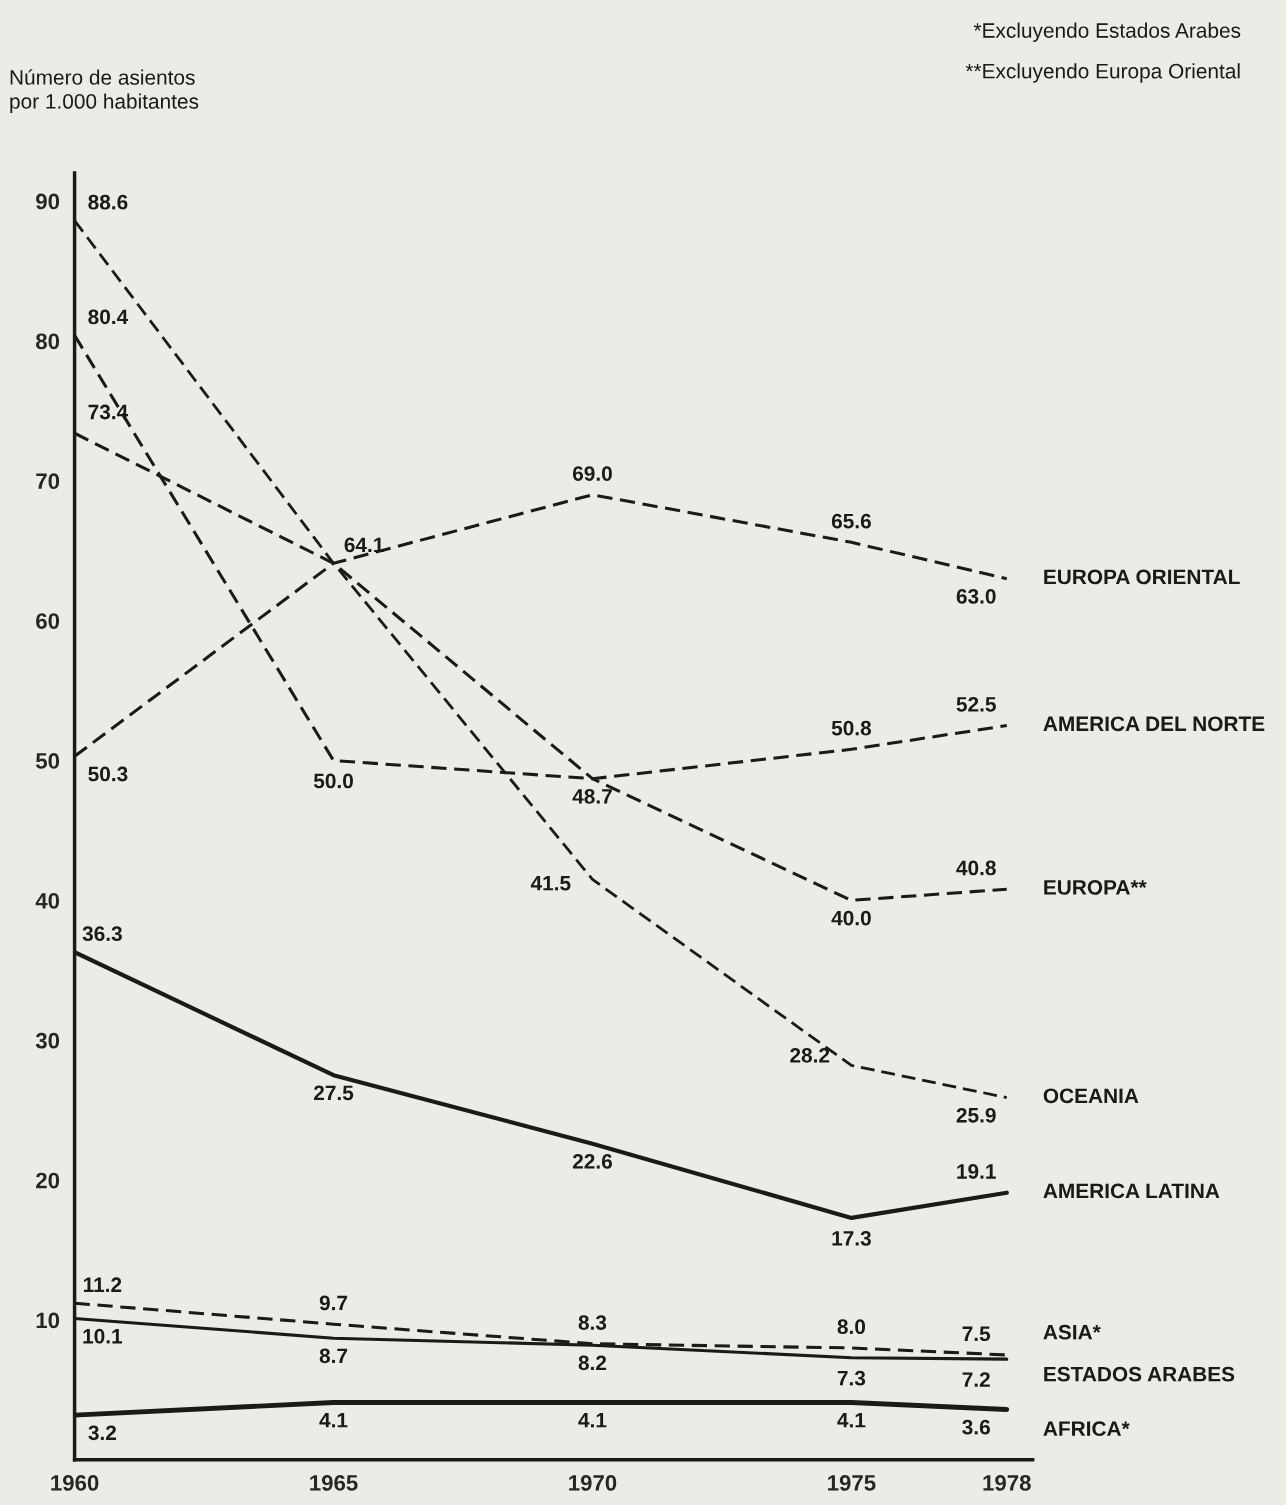 The height and width of the screenshot is (1505, 1286). I want to click on series-label: AFRICA*, so click(1086, 1429).